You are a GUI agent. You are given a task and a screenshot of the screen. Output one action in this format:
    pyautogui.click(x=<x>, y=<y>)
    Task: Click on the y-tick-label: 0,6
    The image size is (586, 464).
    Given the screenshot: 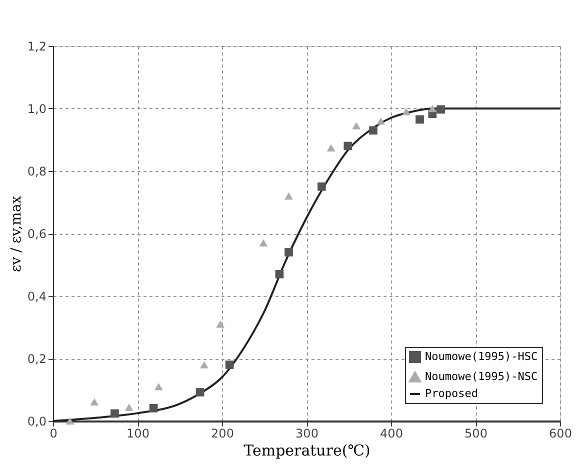 What is the action you would take?
    pyautogui.click(x=36, y=234)
    